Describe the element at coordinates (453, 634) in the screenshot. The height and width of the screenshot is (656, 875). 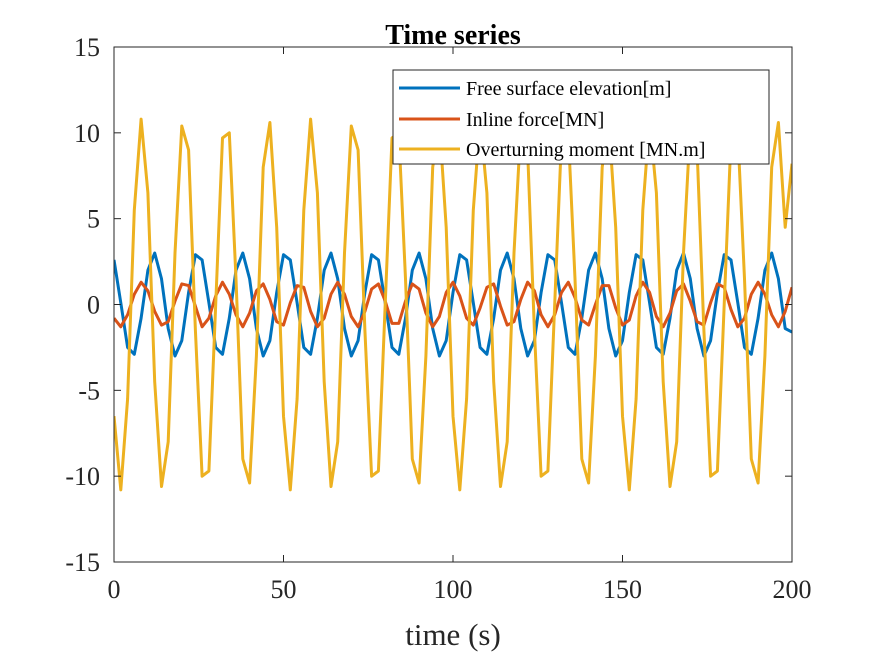
I see `x-axis-label: time (s)` at that location.